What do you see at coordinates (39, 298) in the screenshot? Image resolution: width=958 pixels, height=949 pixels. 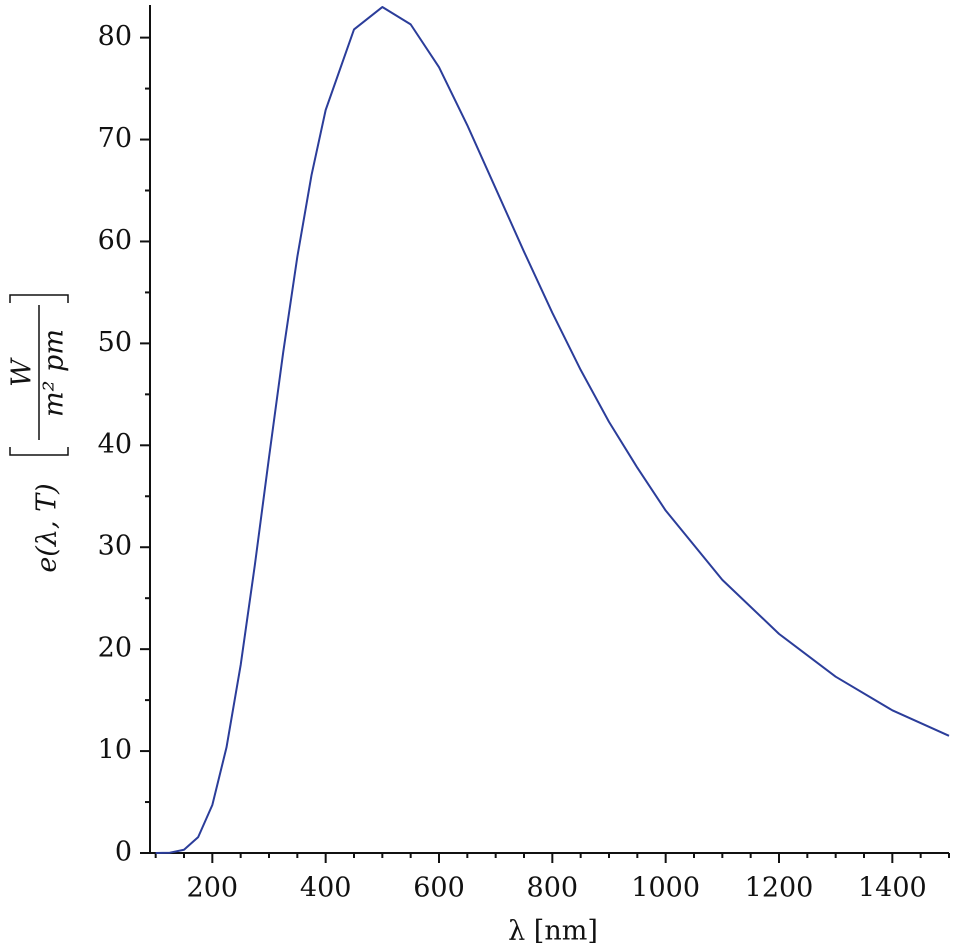 I see `bracket-right` at bounding box center [39, 298].